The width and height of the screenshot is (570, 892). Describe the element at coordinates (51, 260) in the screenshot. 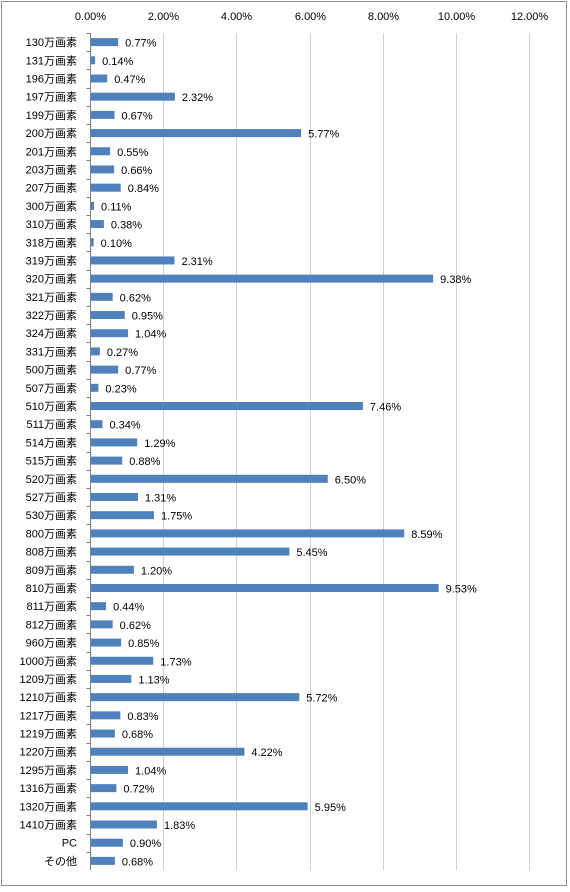

I see `category-label: 319万画素` at that location.